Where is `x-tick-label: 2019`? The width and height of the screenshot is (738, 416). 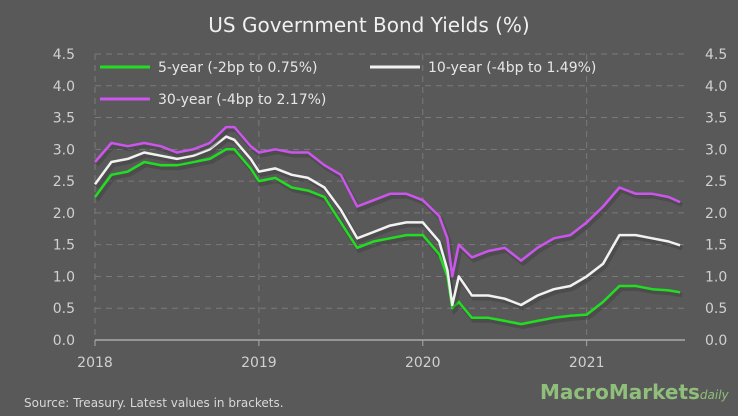
x-tick-label: 2019 is located at coordinates (259, 363).